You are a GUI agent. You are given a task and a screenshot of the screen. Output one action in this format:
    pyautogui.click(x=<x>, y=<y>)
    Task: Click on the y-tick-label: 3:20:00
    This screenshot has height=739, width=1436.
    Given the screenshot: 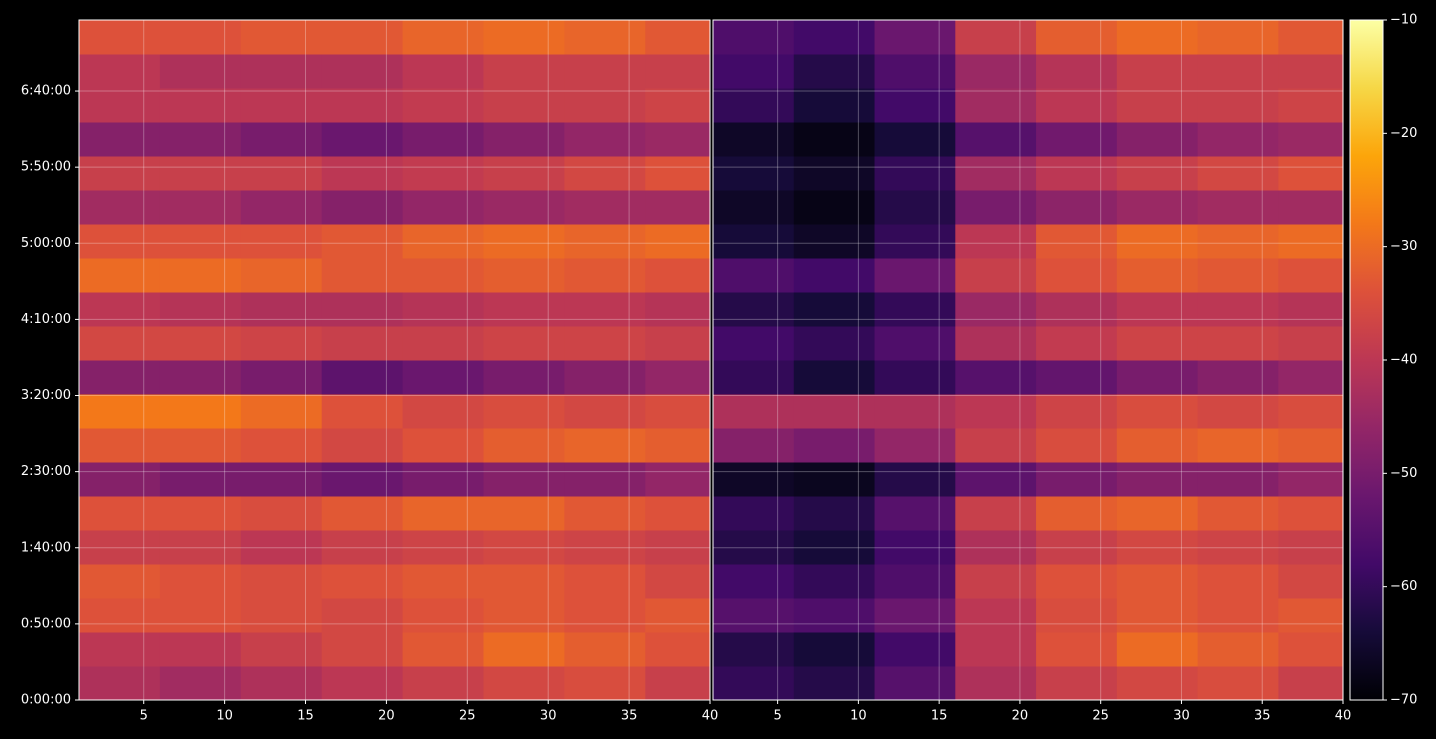 What is the action you would take?
    pyautogui.click(x=46, y=395)
    